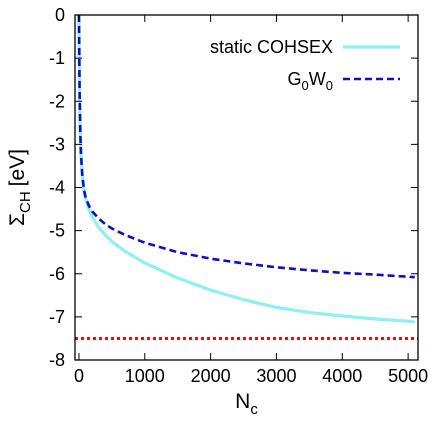 This screenshot has height=423, width=437. Describe the element at coordinates (246, 404) in the screenshot. I see `x-axis-label: Nc` at that location.